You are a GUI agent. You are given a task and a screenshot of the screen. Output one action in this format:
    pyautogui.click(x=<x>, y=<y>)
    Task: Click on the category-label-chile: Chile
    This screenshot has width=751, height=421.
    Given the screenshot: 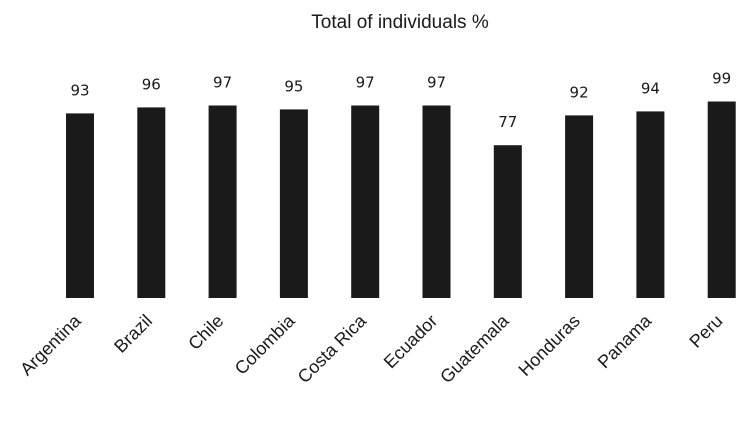 What is the action you would take?
    pyautogui.click(x=205, y=332)
    